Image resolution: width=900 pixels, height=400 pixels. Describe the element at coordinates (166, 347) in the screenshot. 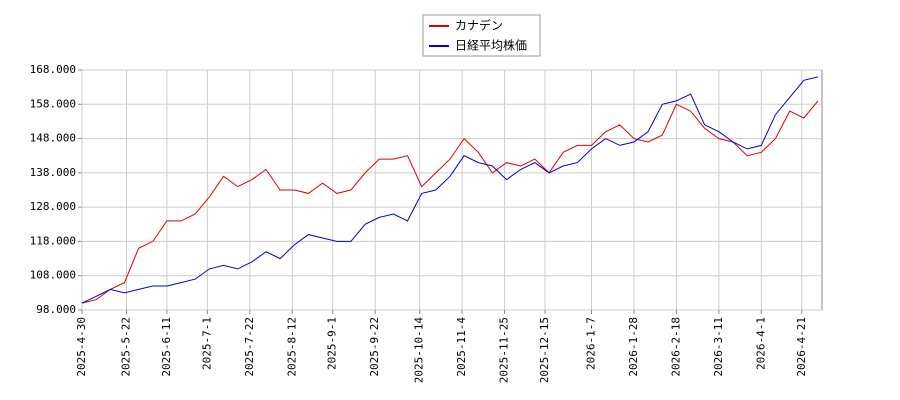

I see `x-tick-label: 2025-6-11` at that location.